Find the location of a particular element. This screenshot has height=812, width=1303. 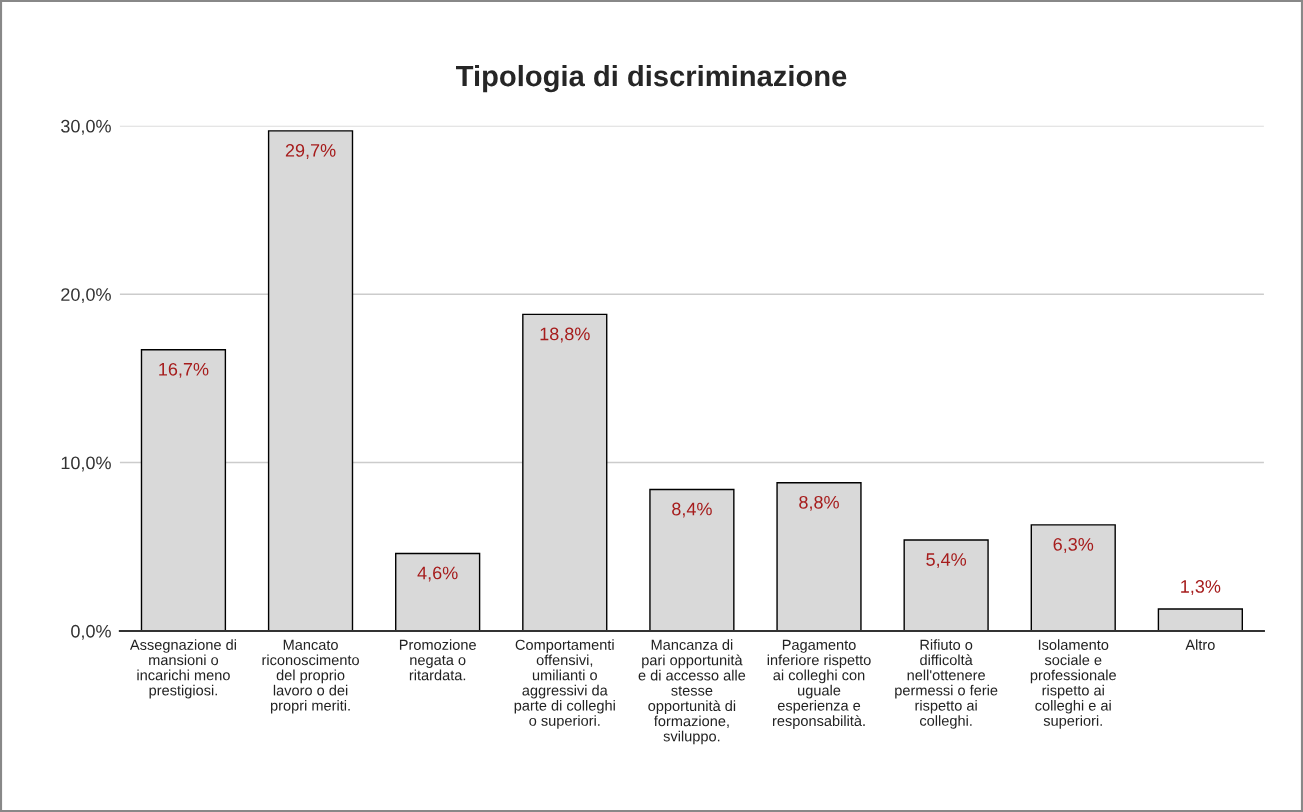

data-label: 6,3% is located at coordinates (1073, 545).